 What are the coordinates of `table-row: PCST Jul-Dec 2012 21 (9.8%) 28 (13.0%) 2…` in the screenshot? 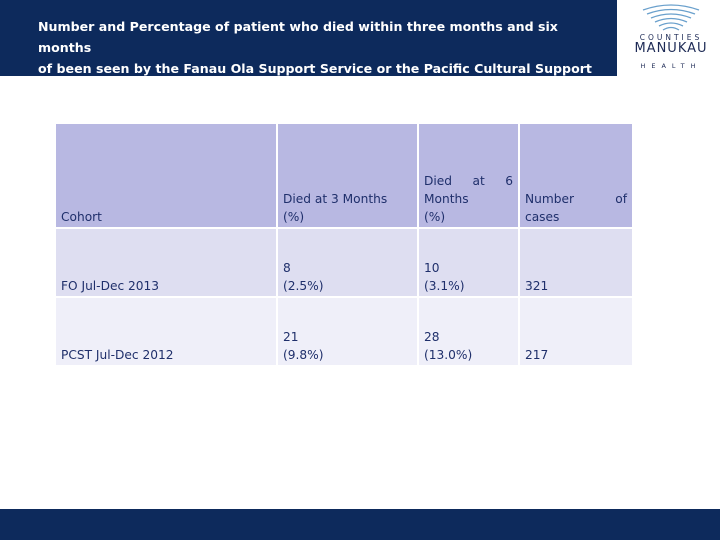 It's located at (344, 331).